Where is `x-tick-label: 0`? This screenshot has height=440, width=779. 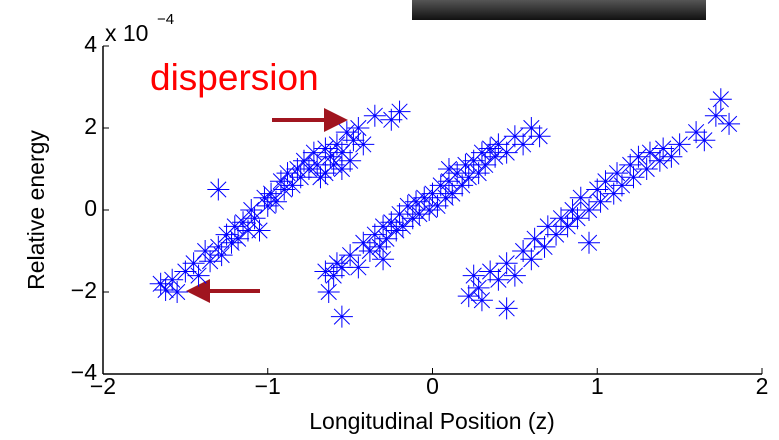 x-tick-label: 0 is located at coordinates (432, 386).